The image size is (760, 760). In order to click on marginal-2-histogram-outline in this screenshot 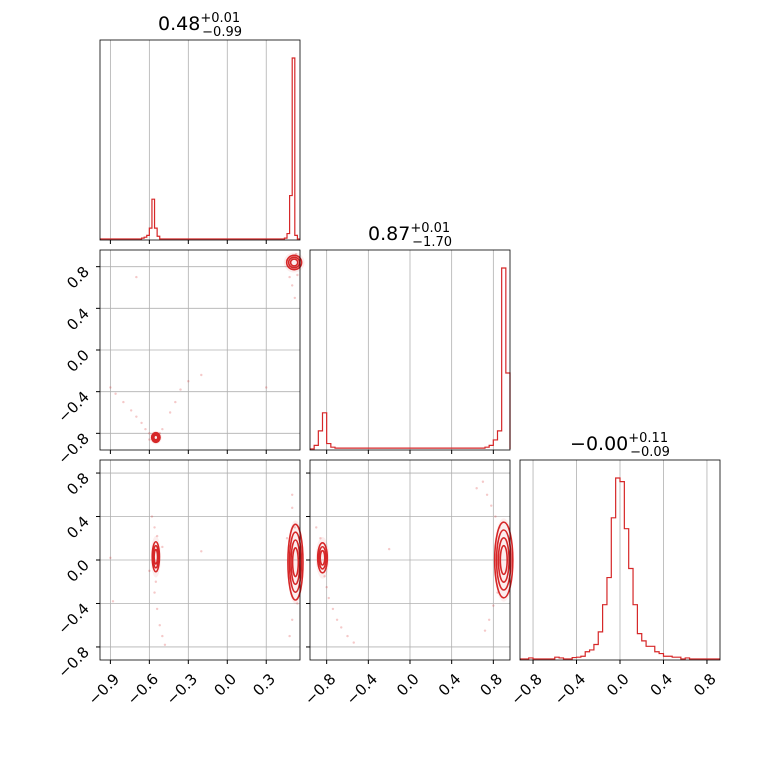, I will do `click(410, 358)`.